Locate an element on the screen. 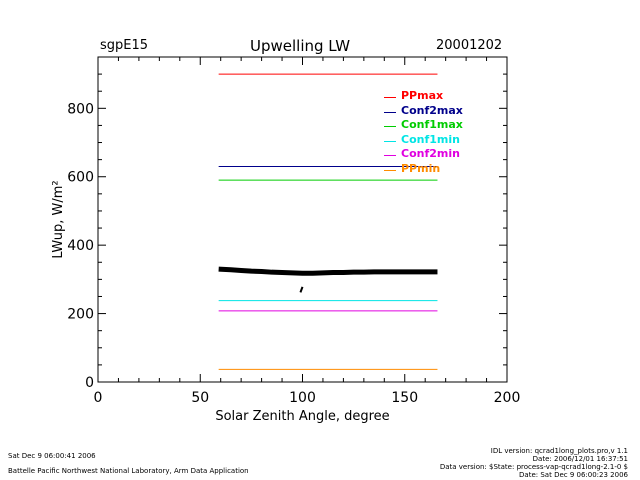 This screenshot has width=640, height=480. y-tick-label: 800 is located at coordinates (80, 109).